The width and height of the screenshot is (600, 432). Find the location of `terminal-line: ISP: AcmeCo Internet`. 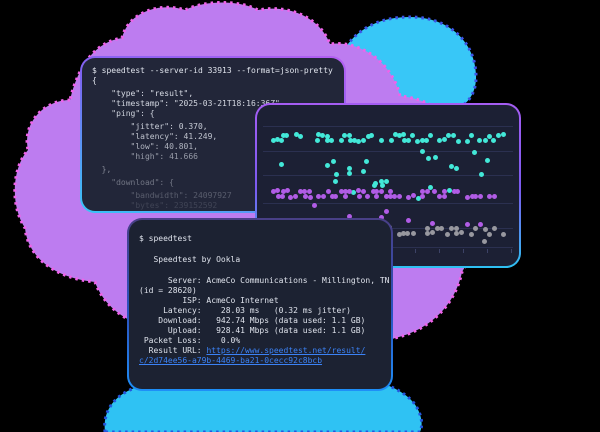

terminal-line: ISP: AcmeCo Internet is located at coordinates (263, 301).